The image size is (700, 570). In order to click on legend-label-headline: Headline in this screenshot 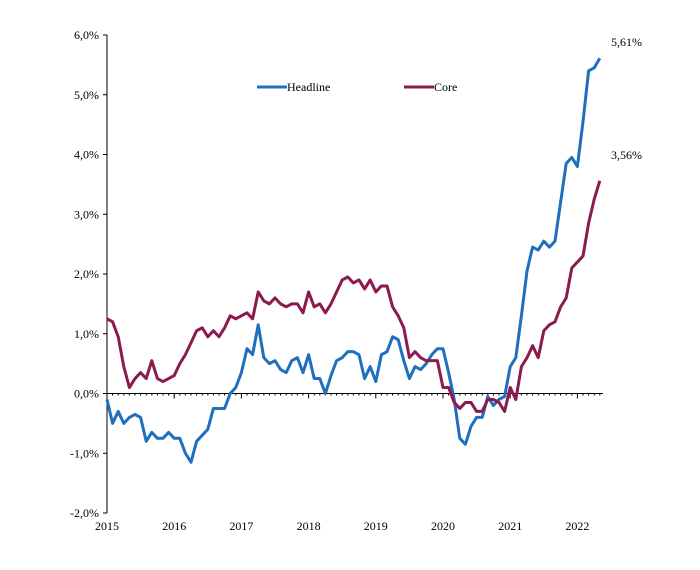, I will do `click(308, 87)`.